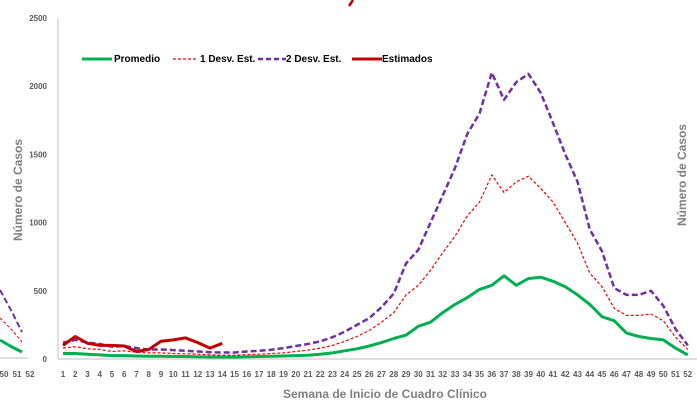 This screenshot has height=404, width=697. I want to click on x-tick-13: 13, so click(210, 374).